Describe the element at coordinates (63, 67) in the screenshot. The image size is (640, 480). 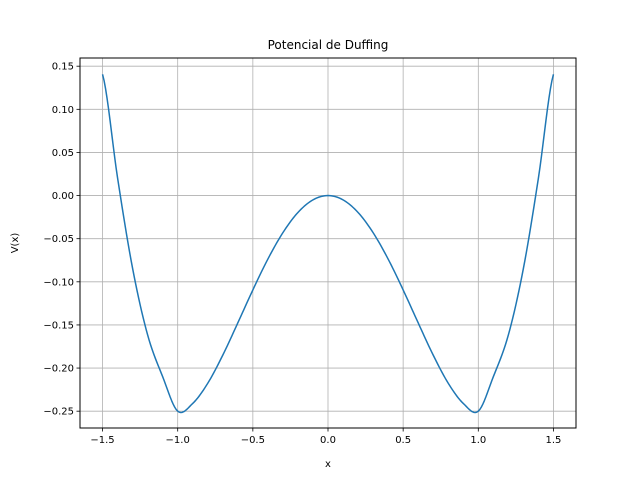
I see `y-tick-label: 0.15` at that location.